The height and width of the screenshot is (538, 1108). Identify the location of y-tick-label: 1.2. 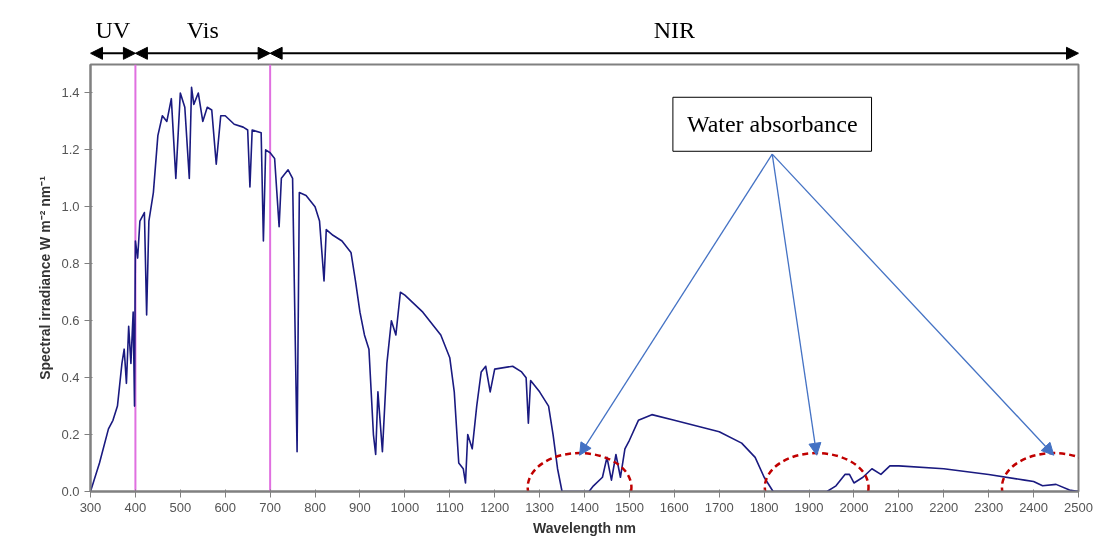
(70, 150).